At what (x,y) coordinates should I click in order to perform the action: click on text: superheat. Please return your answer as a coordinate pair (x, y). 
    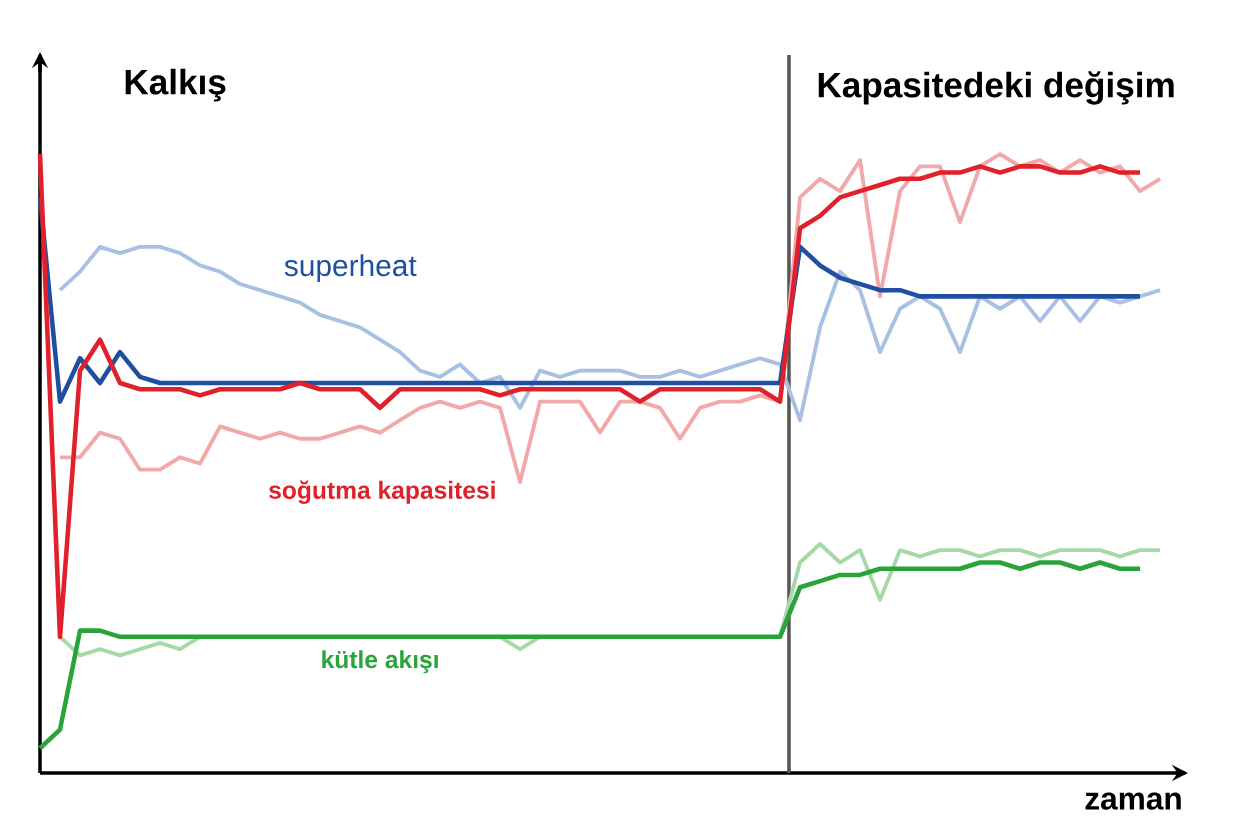
    Looking at the image, I should click on (350, 268).